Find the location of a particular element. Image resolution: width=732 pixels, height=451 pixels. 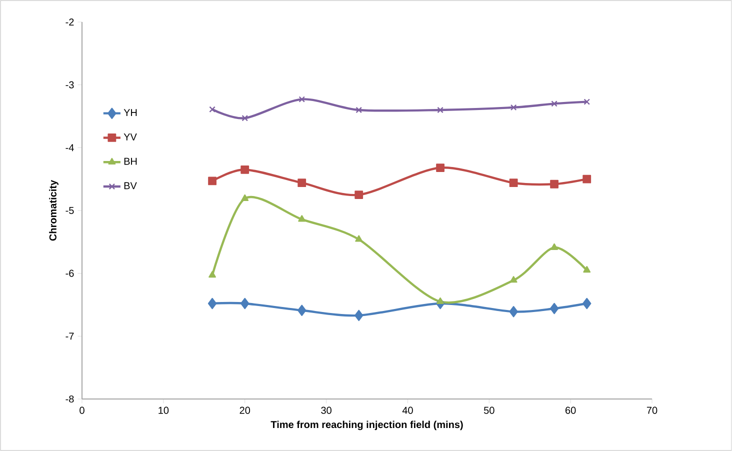

x-tick-label: 50 is located at coordinates (489, 410).